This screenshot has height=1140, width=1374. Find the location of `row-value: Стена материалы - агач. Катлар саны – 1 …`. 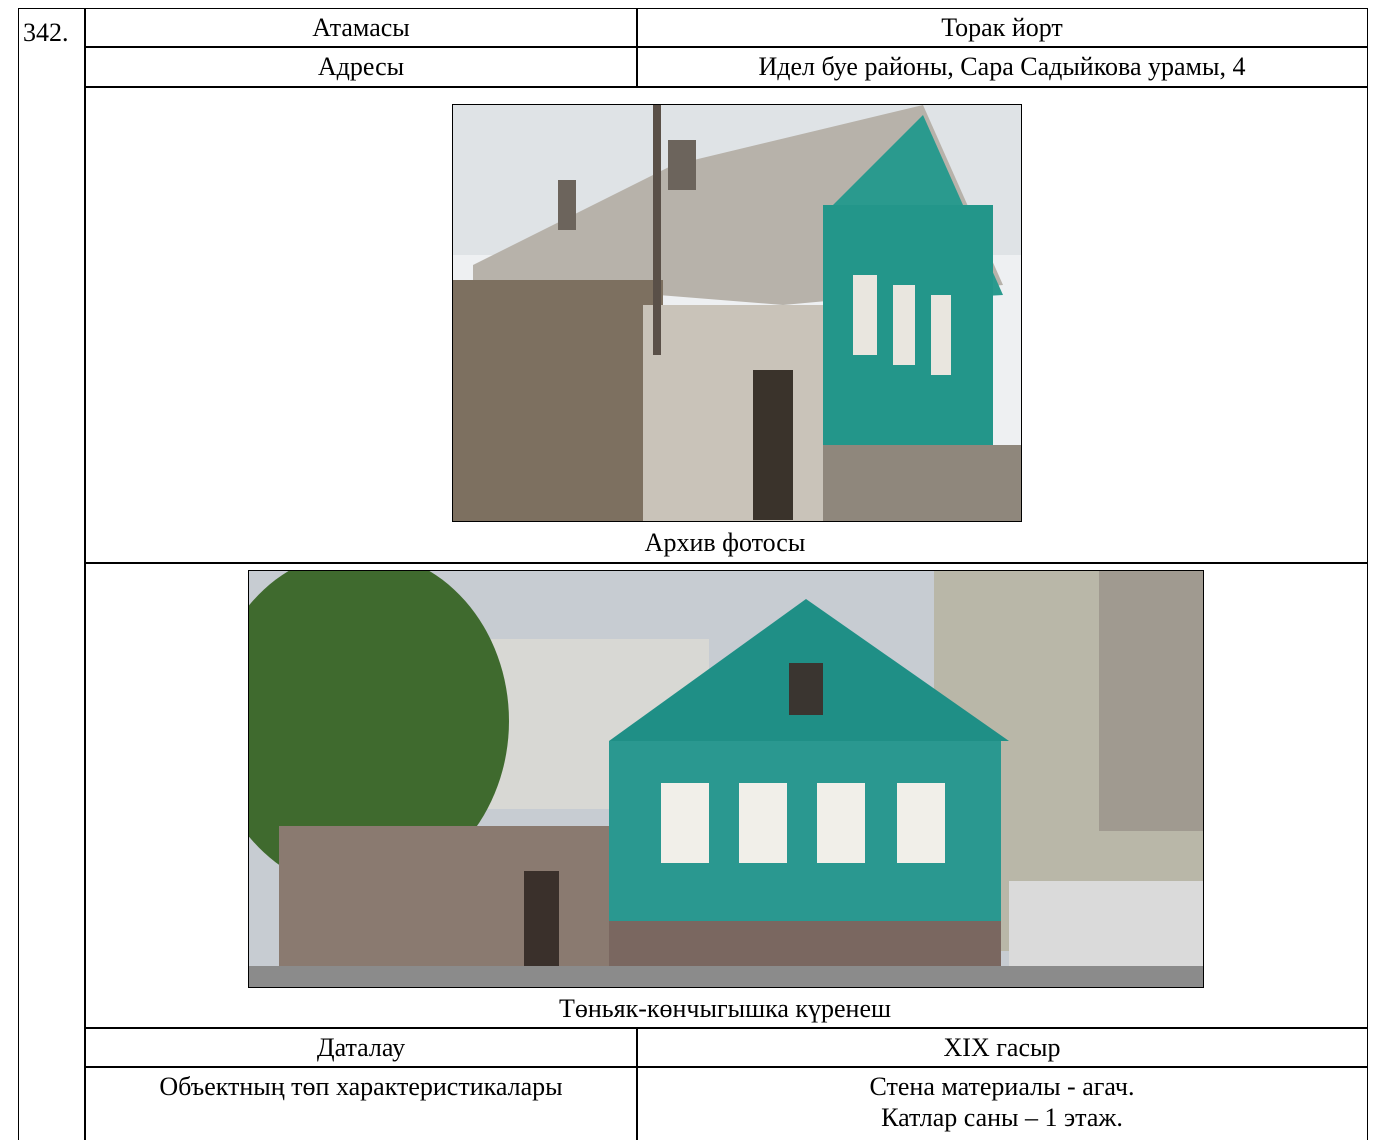

row-value: Стена материалы - агач. Катлар саны – 1 … is located at coordinates (1002, 1103).